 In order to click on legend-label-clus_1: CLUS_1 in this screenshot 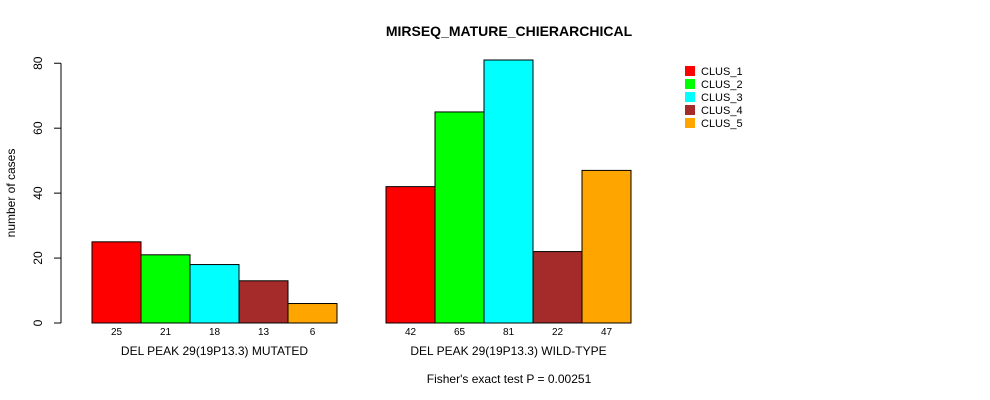, I will do `click(722, 72)`.